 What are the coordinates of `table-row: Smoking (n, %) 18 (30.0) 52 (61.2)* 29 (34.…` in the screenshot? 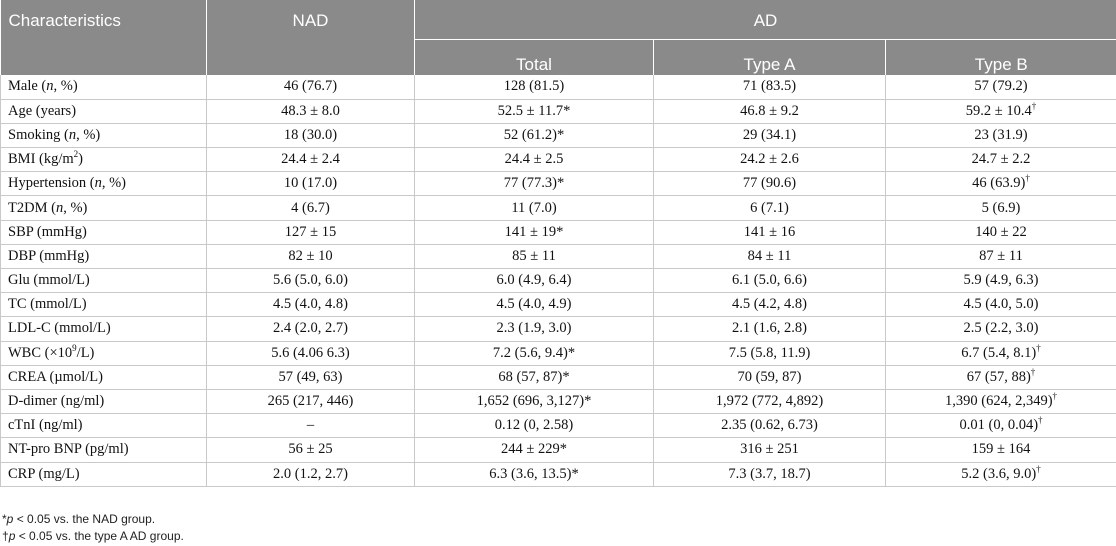 It's located at (558, 136).